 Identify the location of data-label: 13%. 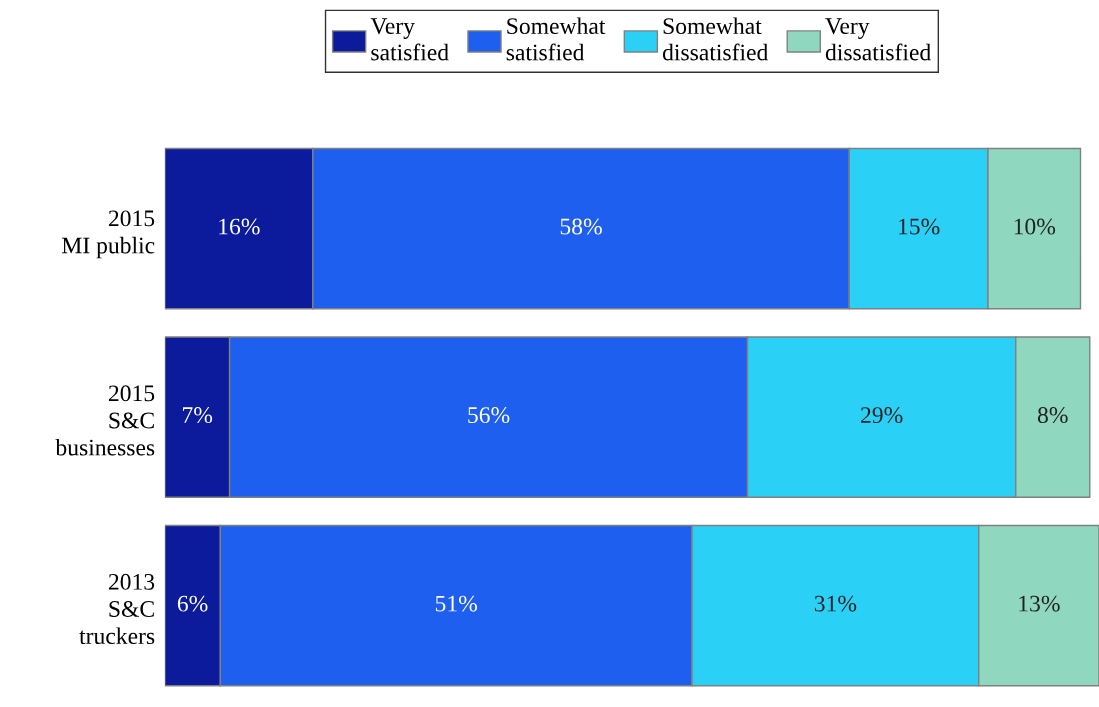
(1039, 603).